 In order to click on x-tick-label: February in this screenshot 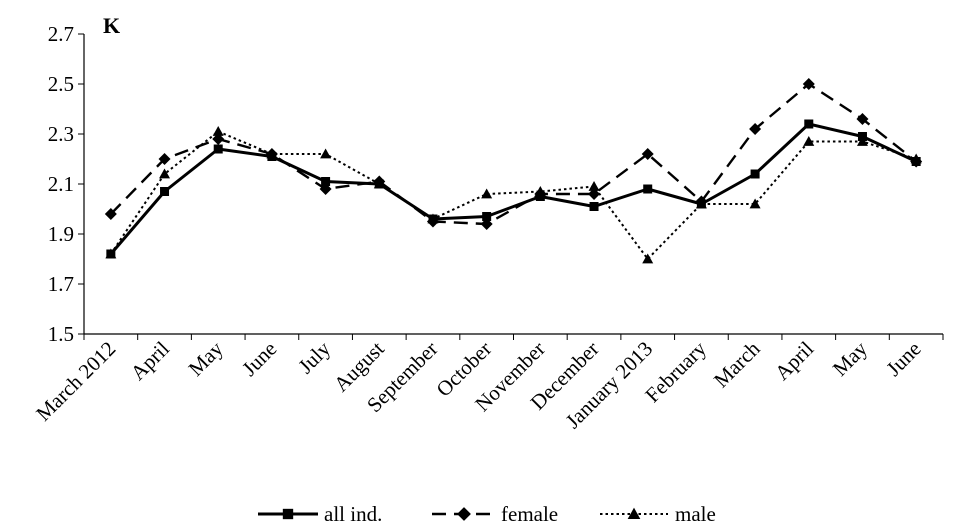, I will do `click(675, 371)`.